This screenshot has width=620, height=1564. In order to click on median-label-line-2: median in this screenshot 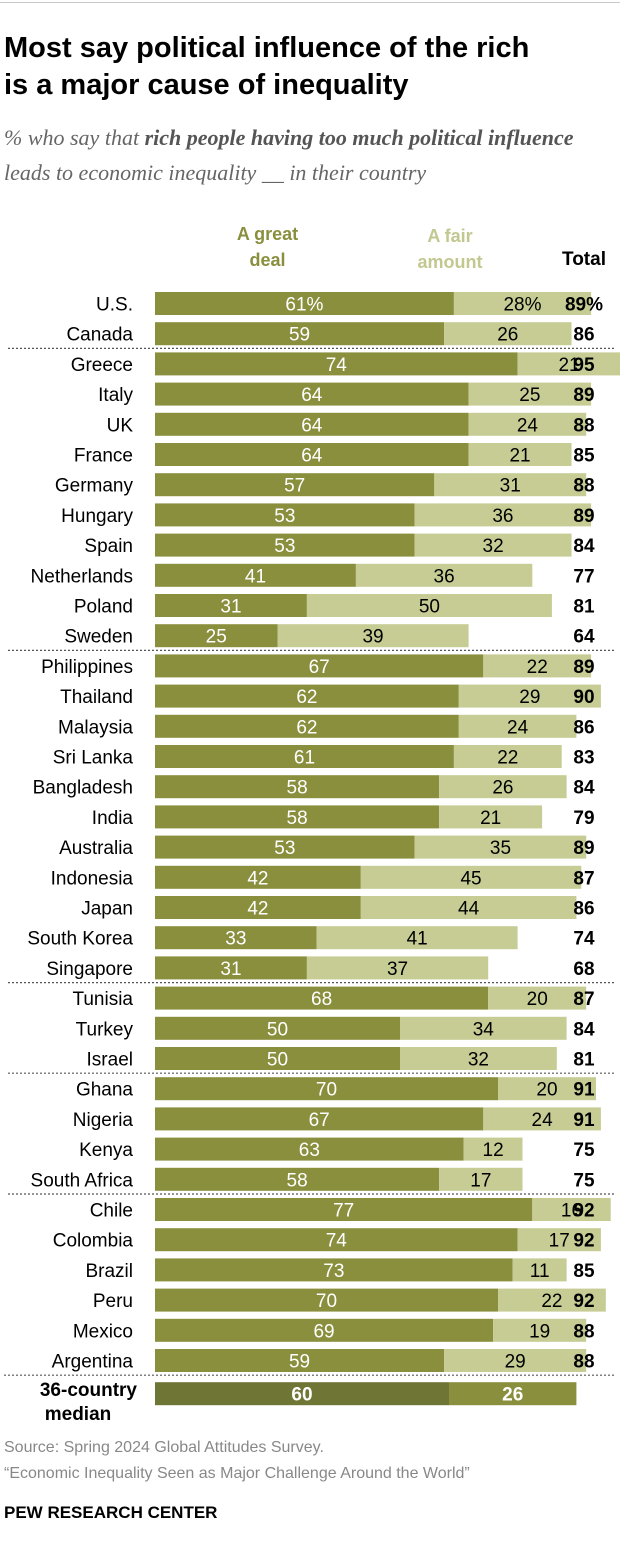, I will do `click(78, 1414)`.